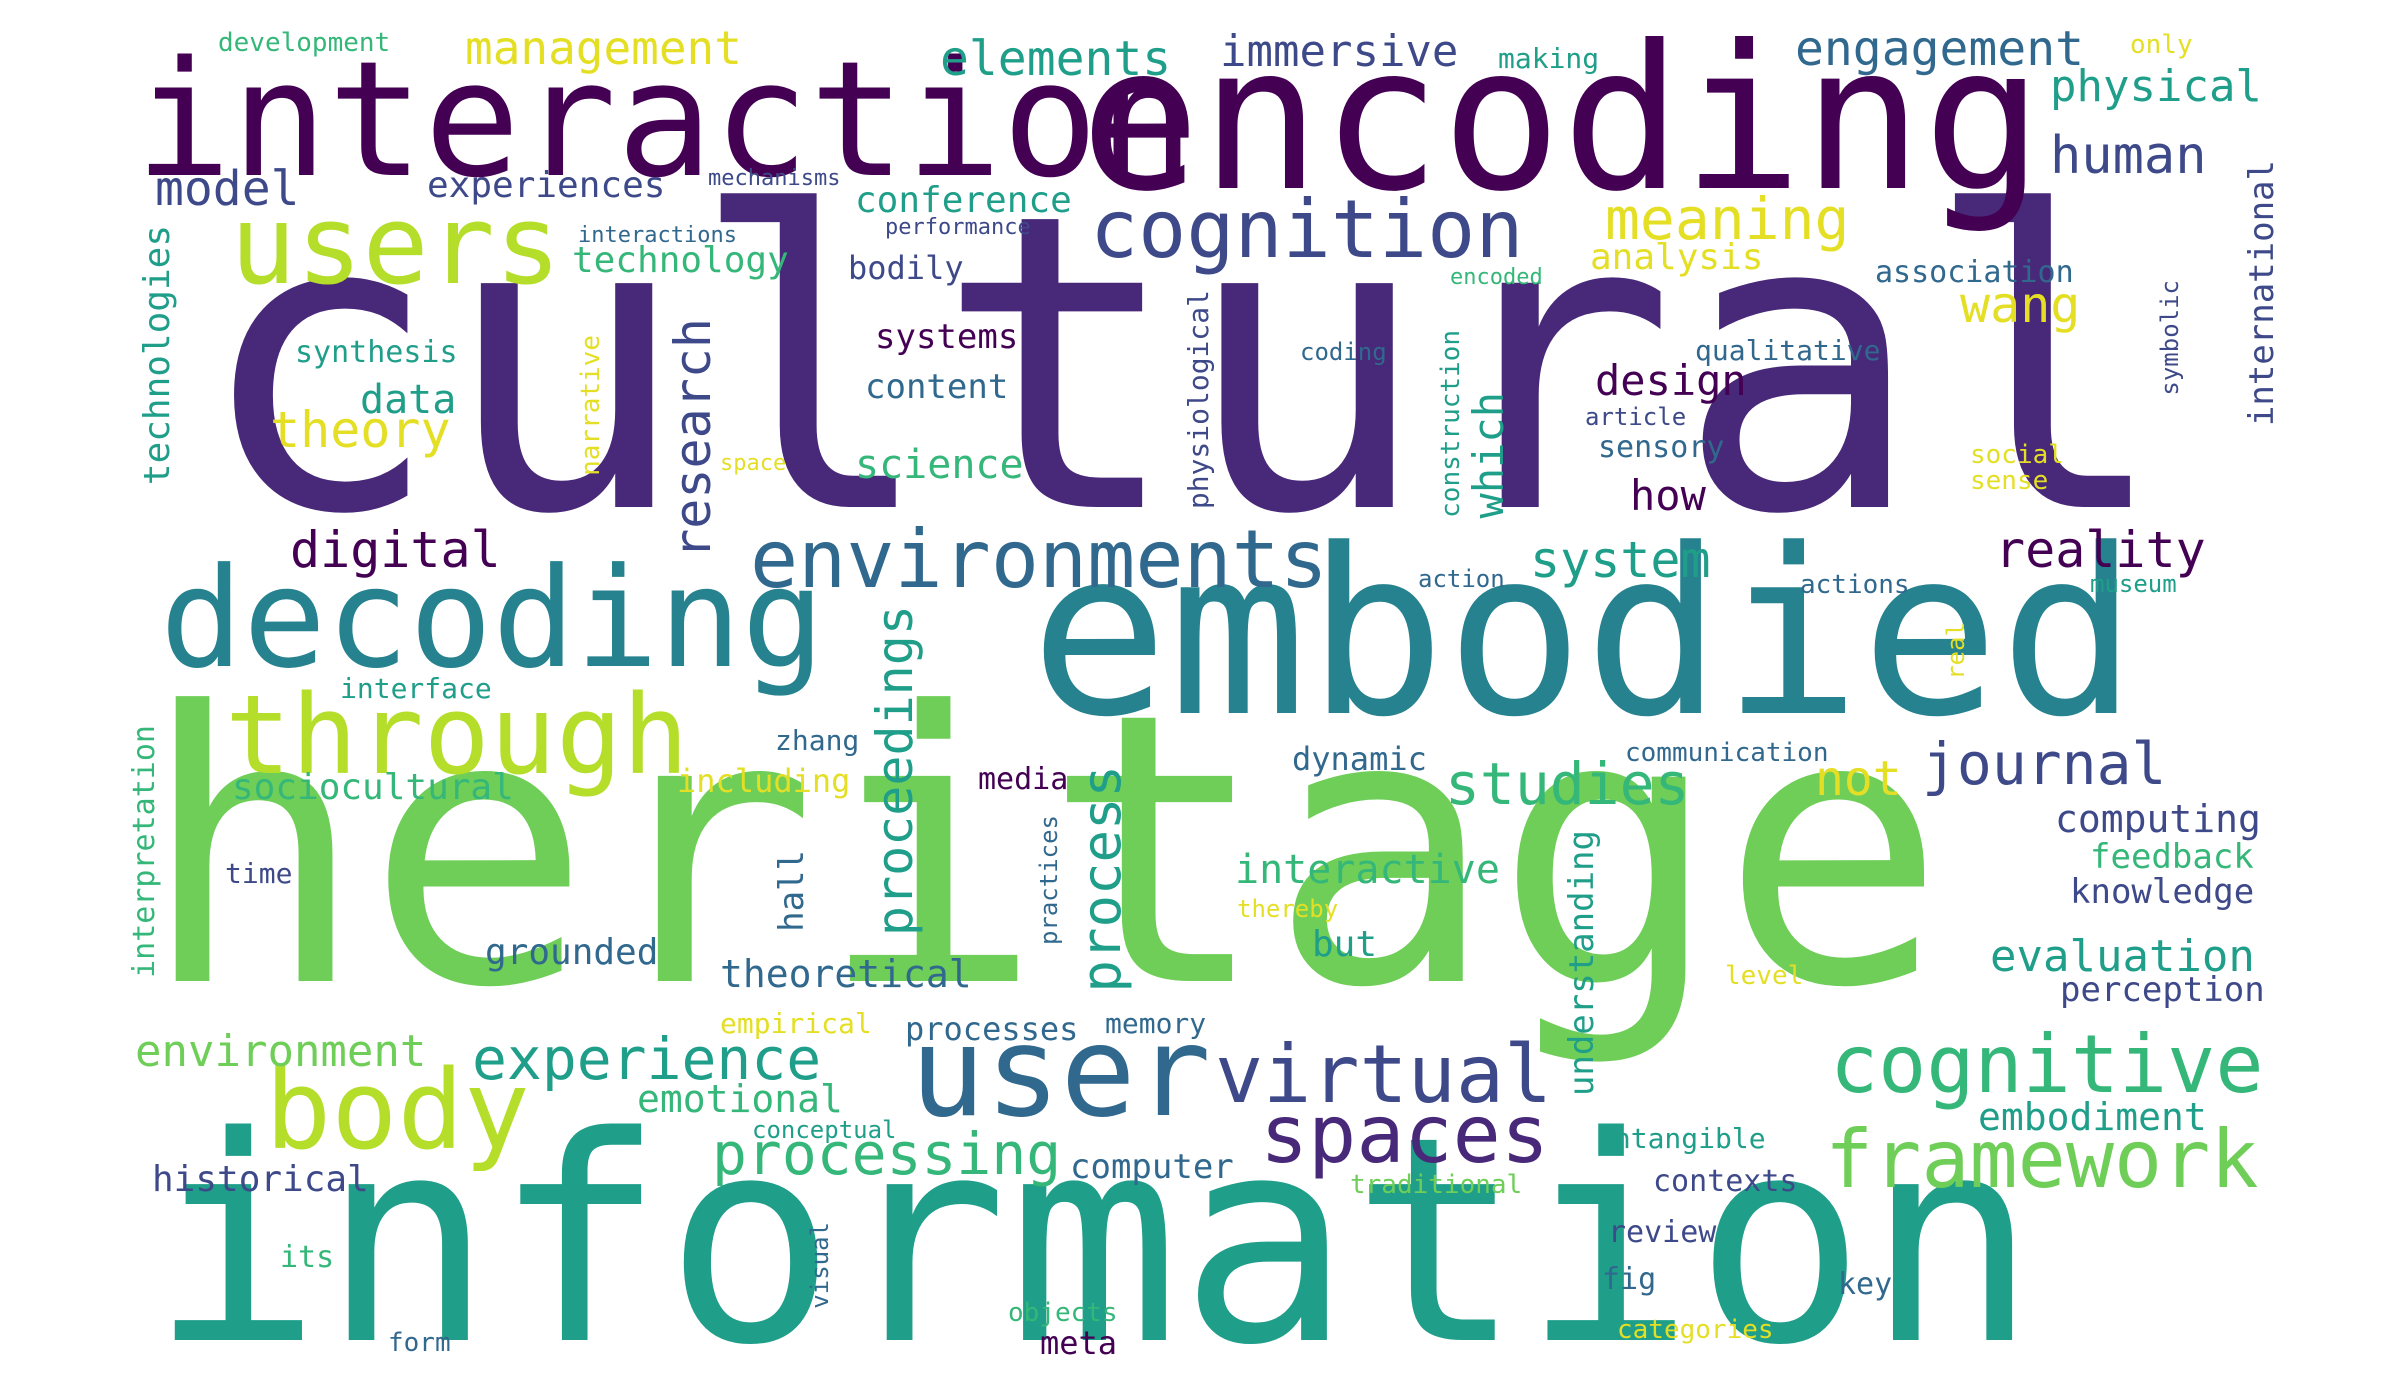 This screenshot has height=1400, width=2400. What do you see at coordinates (665, 119) in the screenshot?
I see `word-interaction: interaction` at bounding box center [665, 119].